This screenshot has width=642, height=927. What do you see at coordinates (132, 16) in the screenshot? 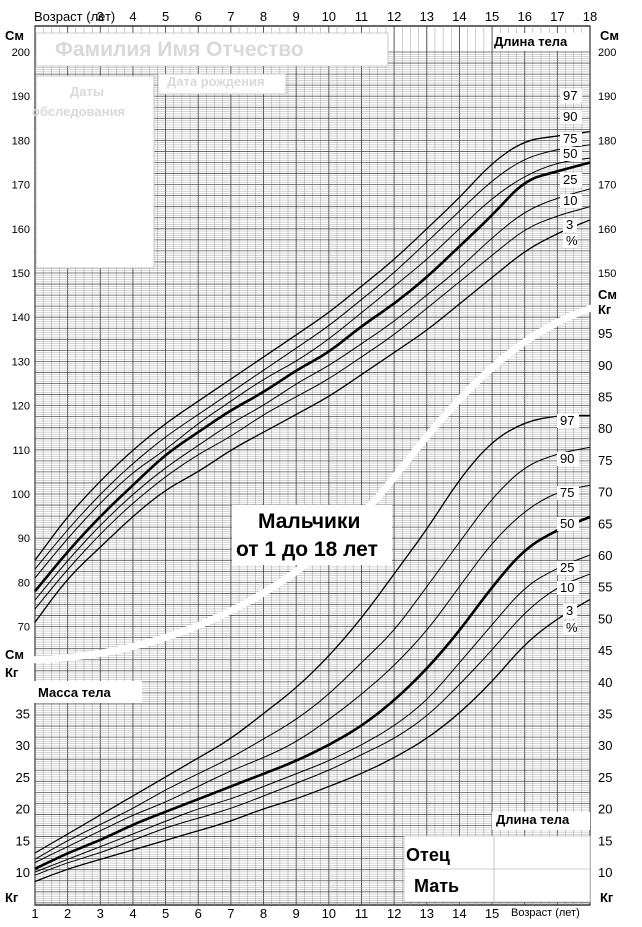
I see `top-age-tick-4: 4` at bounding box center [132, 16].